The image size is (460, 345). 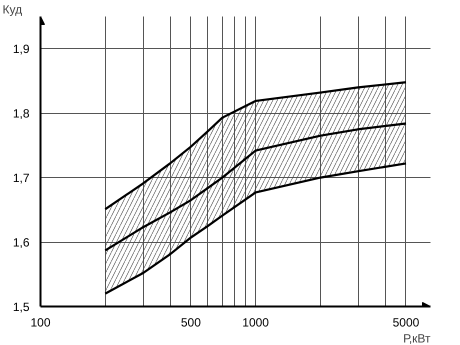 What do you see at coordinates (21, 49) in the screenshot?
I see `y-tick-label: 1,9` at bounding box center [21, 49].